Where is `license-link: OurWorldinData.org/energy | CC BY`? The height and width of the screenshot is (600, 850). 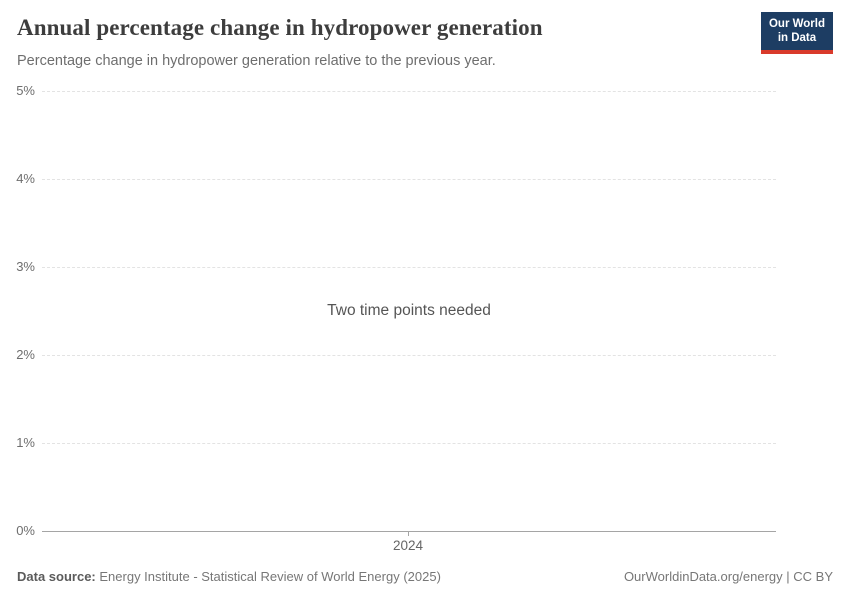 license-link: OurWorldinData.org/energy | CC BY is located at coordinates (728, 576).